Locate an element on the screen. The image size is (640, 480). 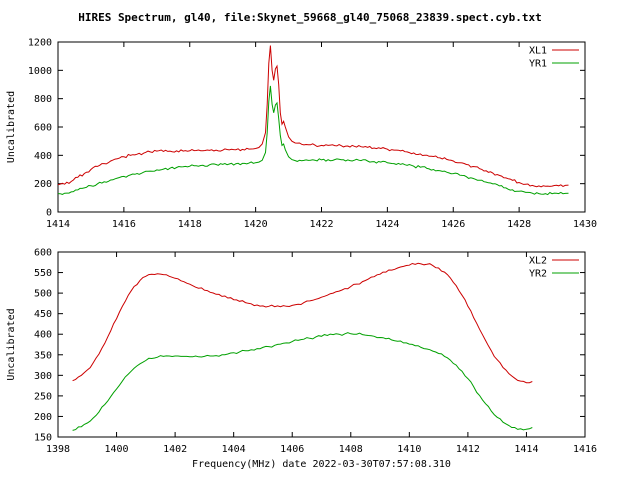
svg-text: XL2 is located at coordinates (538, 261).